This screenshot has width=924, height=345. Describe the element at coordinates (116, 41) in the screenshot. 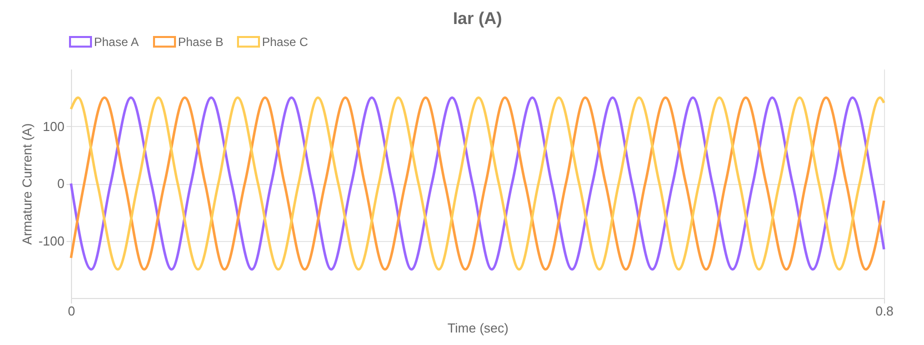

I see `legend-label: Phase A` at that location.